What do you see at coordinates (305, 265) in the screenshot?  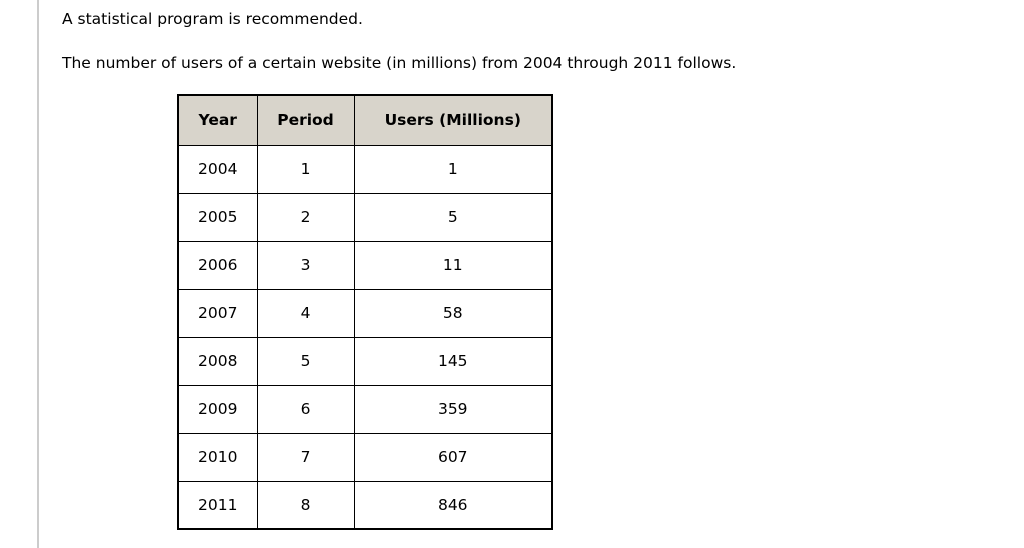 I see `period-cell: 3` at bounding box center [305, 265].